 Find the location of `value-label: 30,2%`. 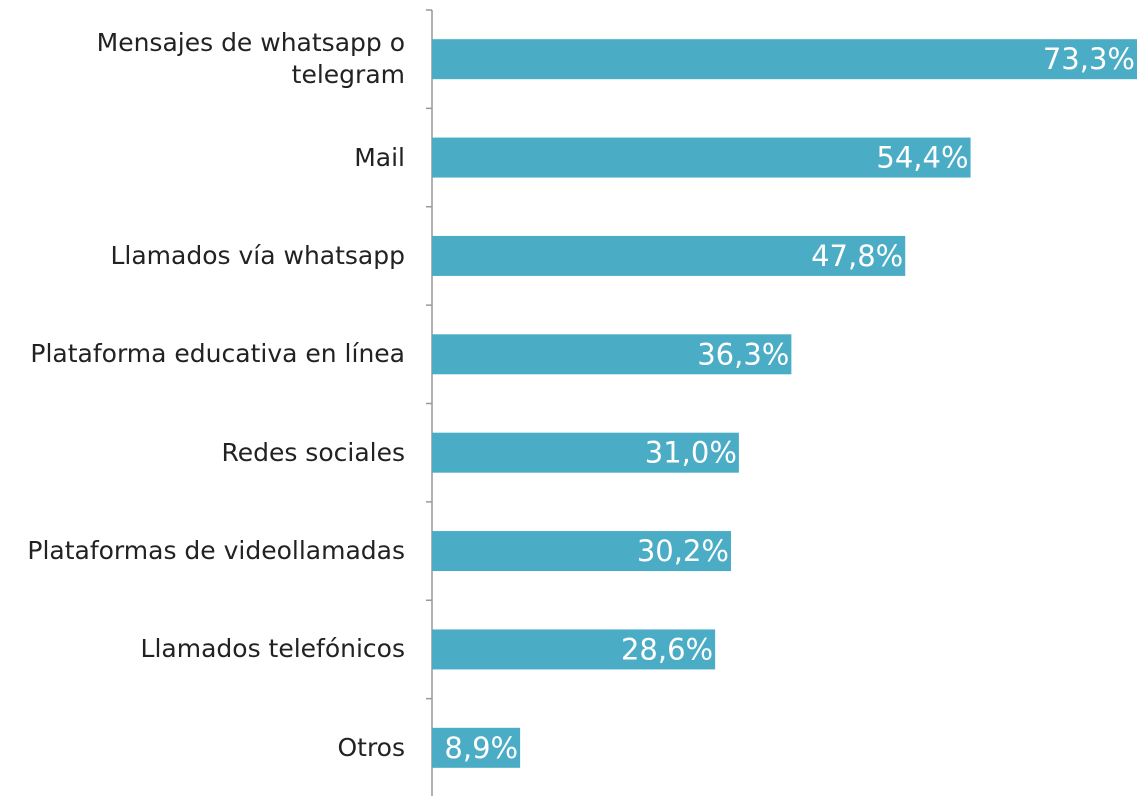

value-label: 30,2% is located at coordinates (683, 551).